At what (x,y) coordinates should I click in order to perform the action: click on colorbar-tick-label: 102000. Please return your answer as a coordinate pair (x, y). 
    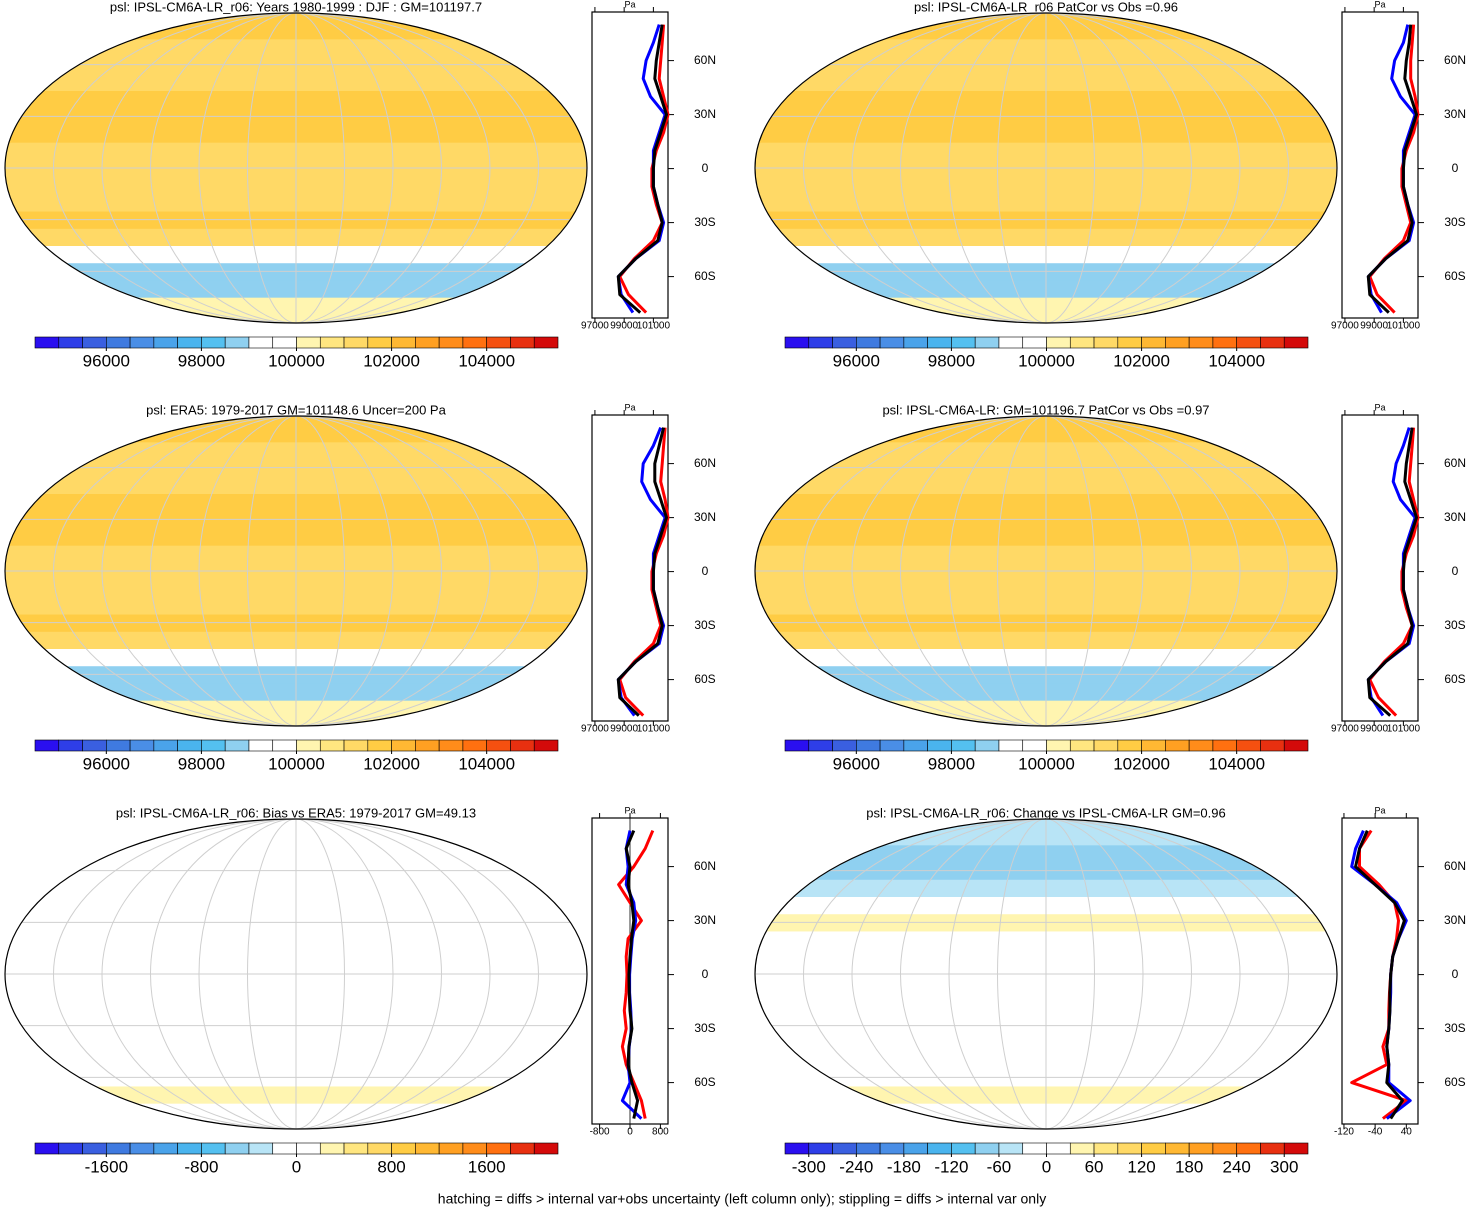
    Looking at the image, I should click on (391, 360).